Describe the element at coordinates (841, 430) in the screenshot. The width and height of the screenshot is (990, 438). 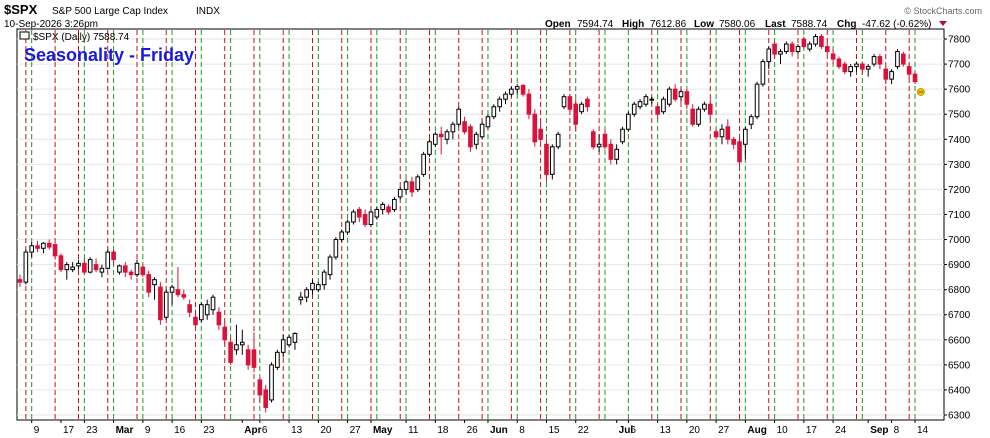
I see `x-tick-label: 24` at that location.